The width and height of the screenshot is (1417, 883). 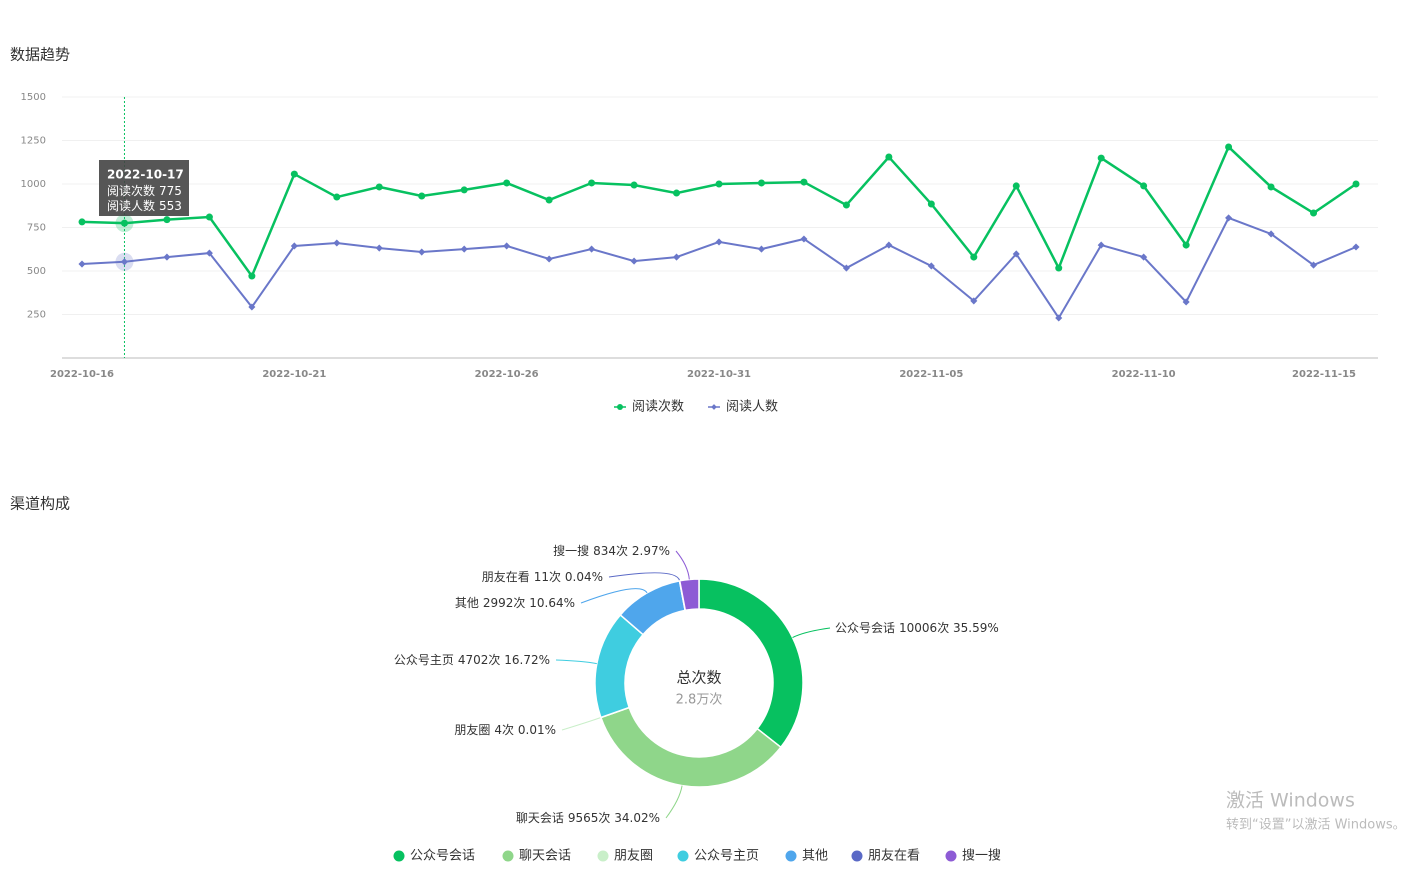 I want to click on label-name: 搜一搜, so click(x=571, y=550).